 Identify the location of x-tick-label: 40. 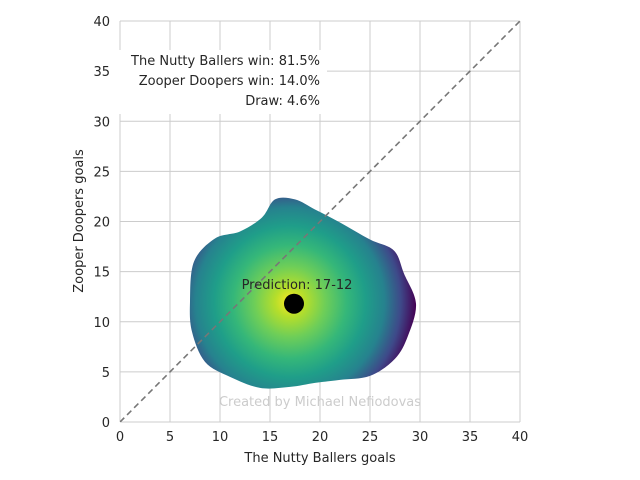
(520, 437).